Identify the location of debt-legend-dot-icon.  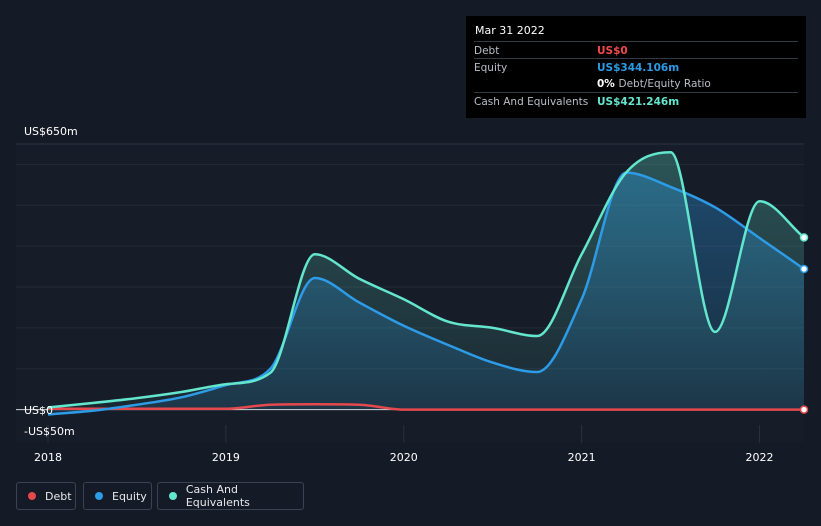
(32, 496).